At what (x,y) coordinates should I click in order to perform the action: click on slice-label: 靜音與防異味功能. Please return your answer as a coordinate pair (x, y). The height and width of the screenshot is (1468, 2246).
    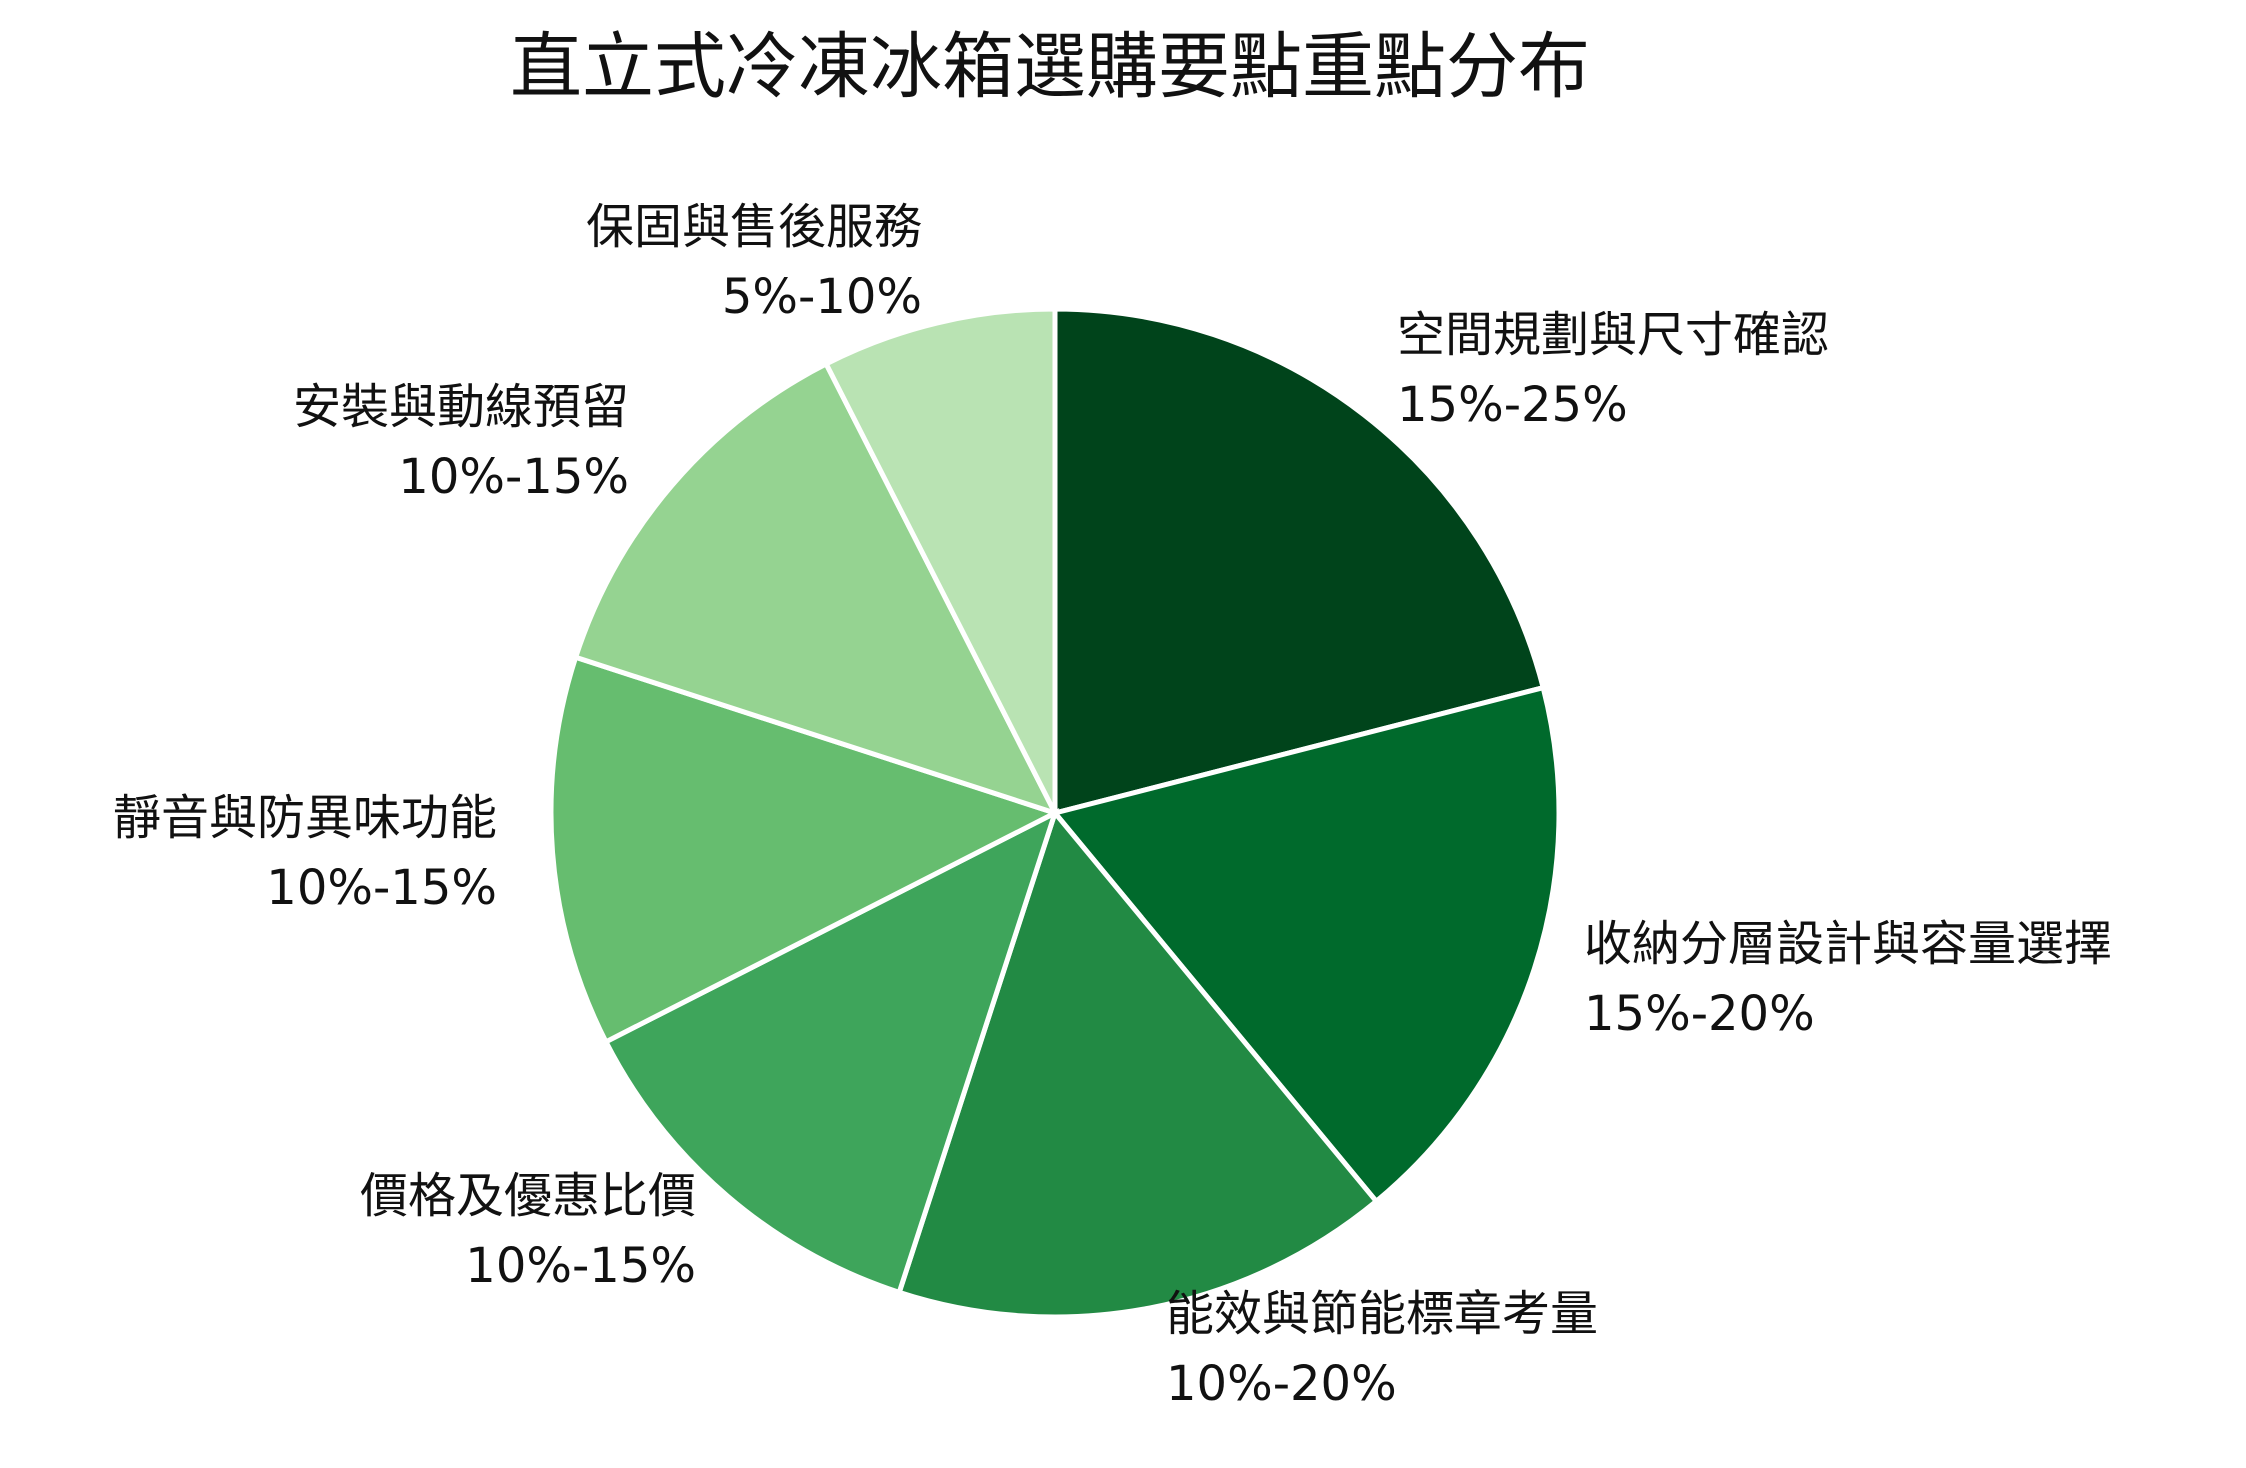
    Looking at the image, I should click on (305, 818).